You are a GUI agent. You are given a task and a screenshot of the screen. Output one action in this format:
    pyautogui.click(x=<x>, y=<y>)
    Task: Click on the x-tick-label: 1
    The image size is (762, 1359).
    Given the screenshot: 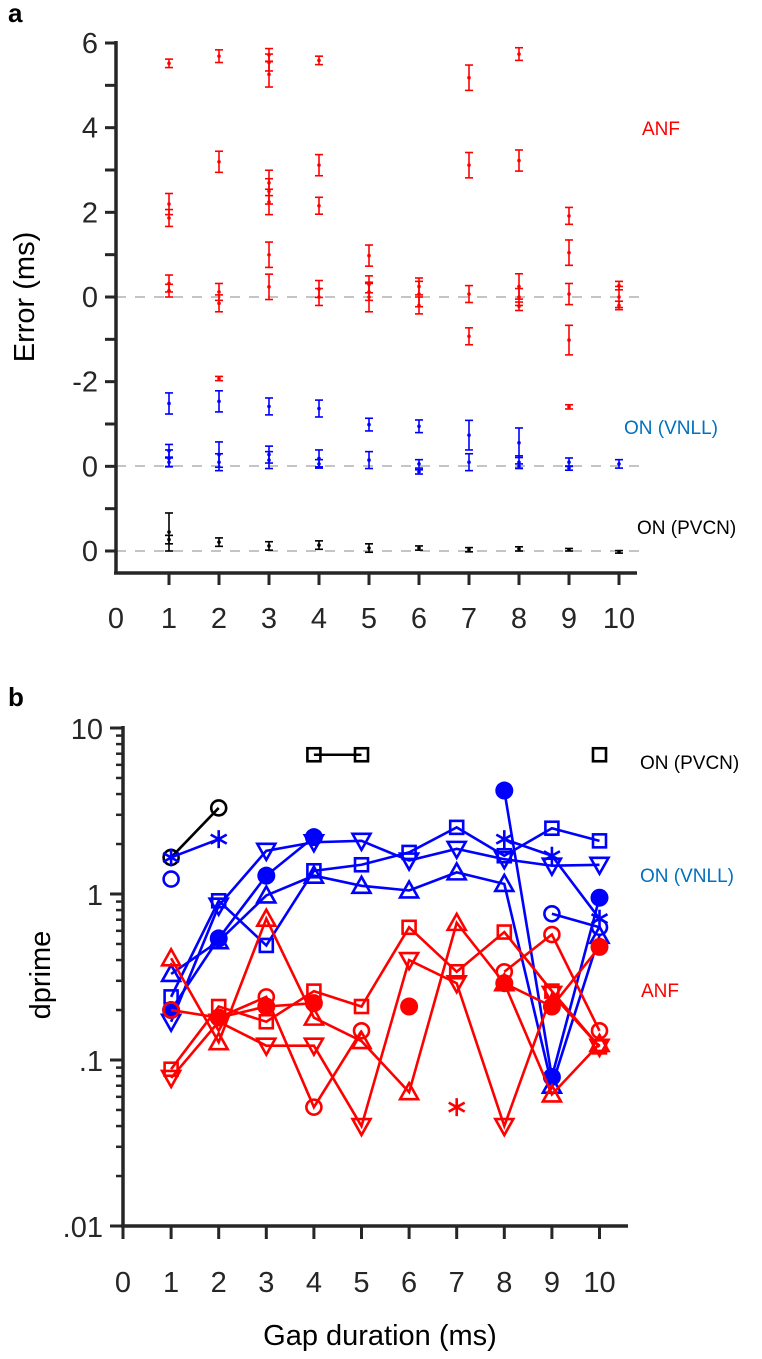 What is the action you would take?
    pyautogui.click(x=171, y=1283)
    